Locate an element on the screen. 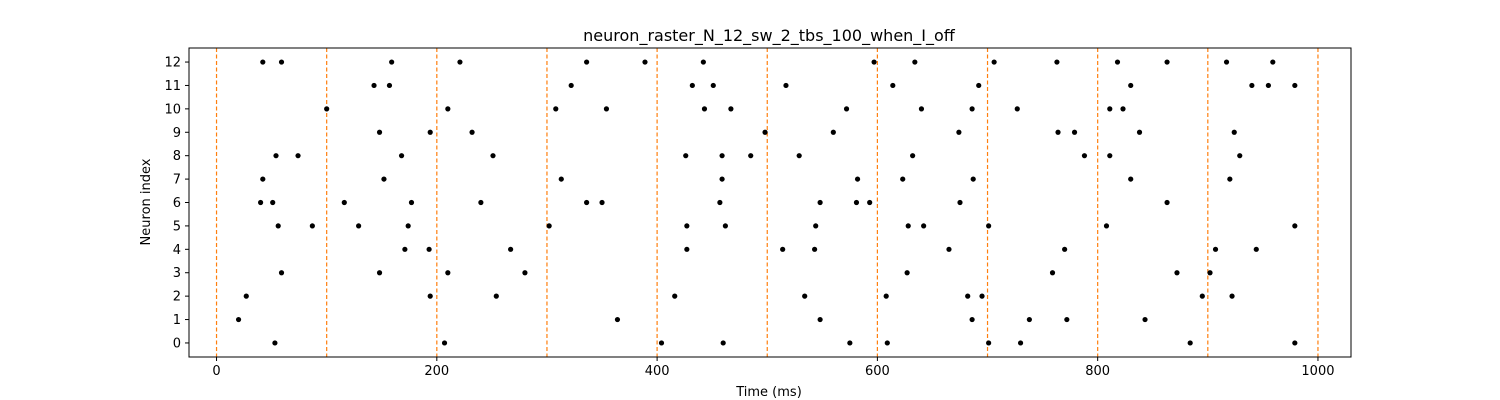 This screenshot has width=1500, height=400. y-axis-label: Neuron index is located at coordinates (146, 201).